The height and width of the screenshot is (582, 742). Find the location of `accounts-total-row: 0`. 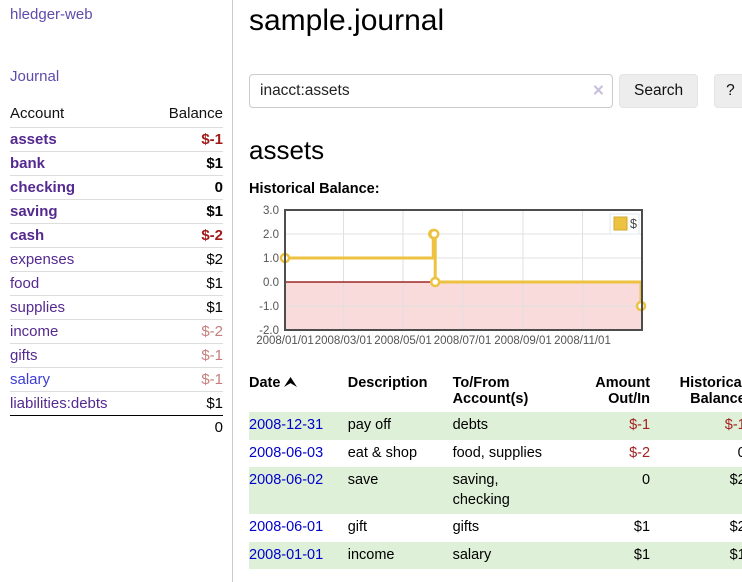

accounts-total-row: 0 is located at coordinates (116, 427).